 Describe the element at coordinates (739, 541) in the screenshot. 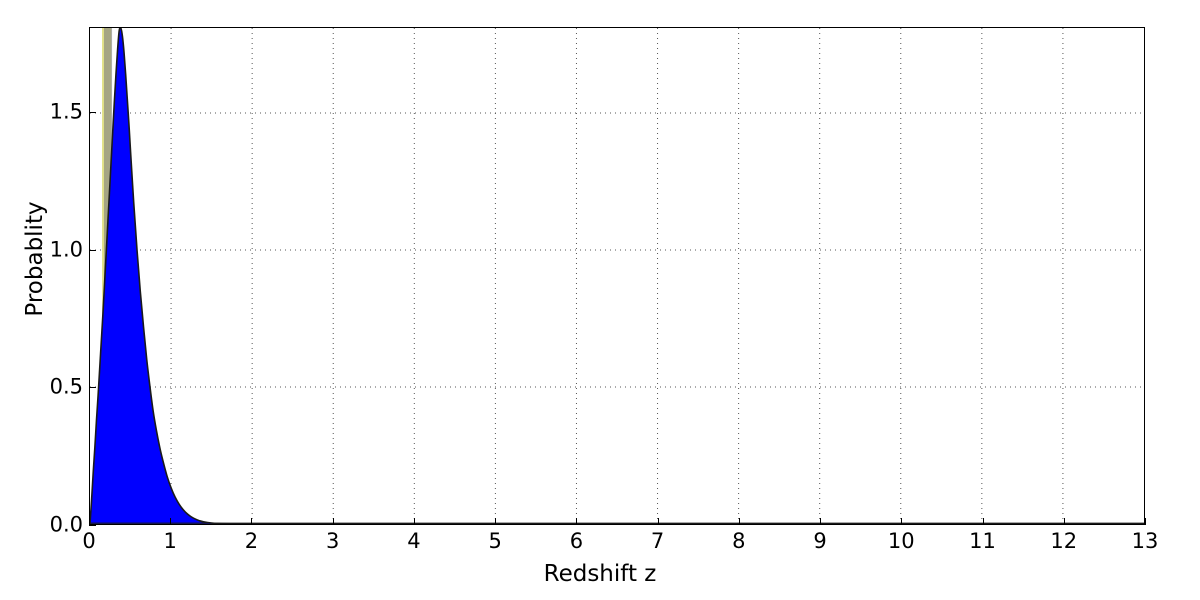

I see `x-tick-label: 8` at that location.